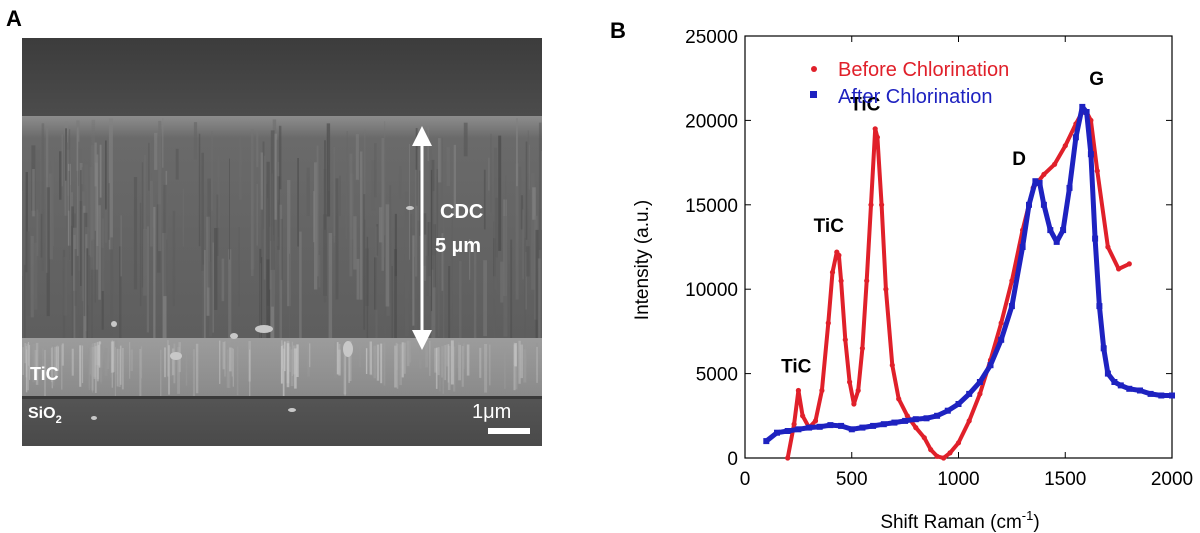 The image size is (1200, 533). I want to click on x-tick-label: 1500, so click(1065, 479).